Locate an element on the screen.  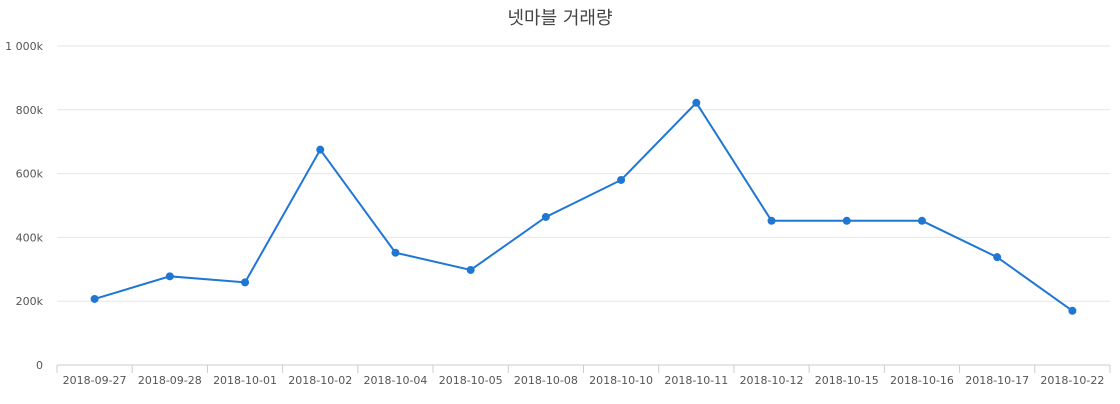
x-tick-label: 2018-10-02 is located at coordinates (320, 380).